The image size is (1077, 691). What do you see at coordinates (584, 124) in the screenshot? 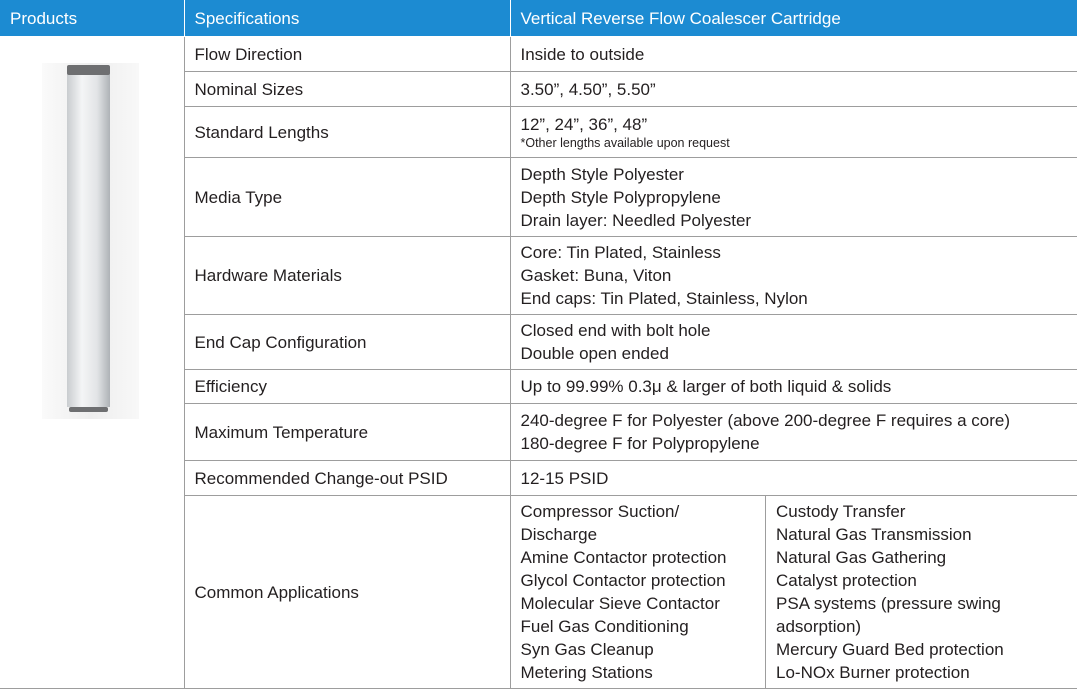
I see `value-line: 12”, 24”, 36”, 48”` at bounding box center [584, 124].